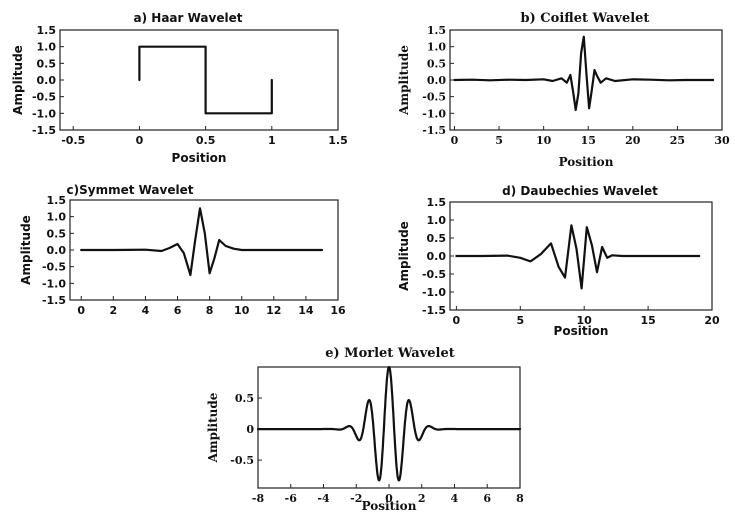 Image resolution: width=735 pixels, height=517 pixels. What do you see at coordinates (206, 140) in the screenshot?
I see `x-tick-label: 0.5` at bounding box center [206, 140].